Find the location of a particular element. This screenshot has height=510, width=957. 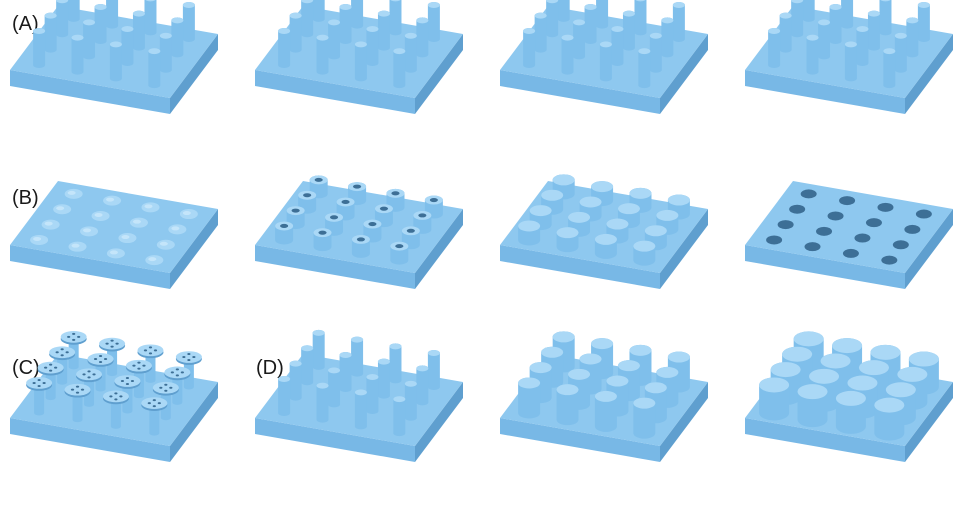

label-b: (B) is located at coordinates (25, 198).